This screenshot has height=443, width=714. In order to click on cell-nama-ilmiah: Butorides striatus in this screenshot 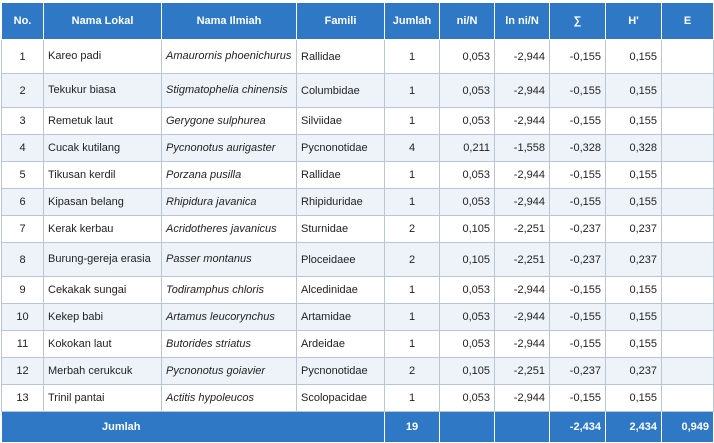, I will do `click(229, 344)`.